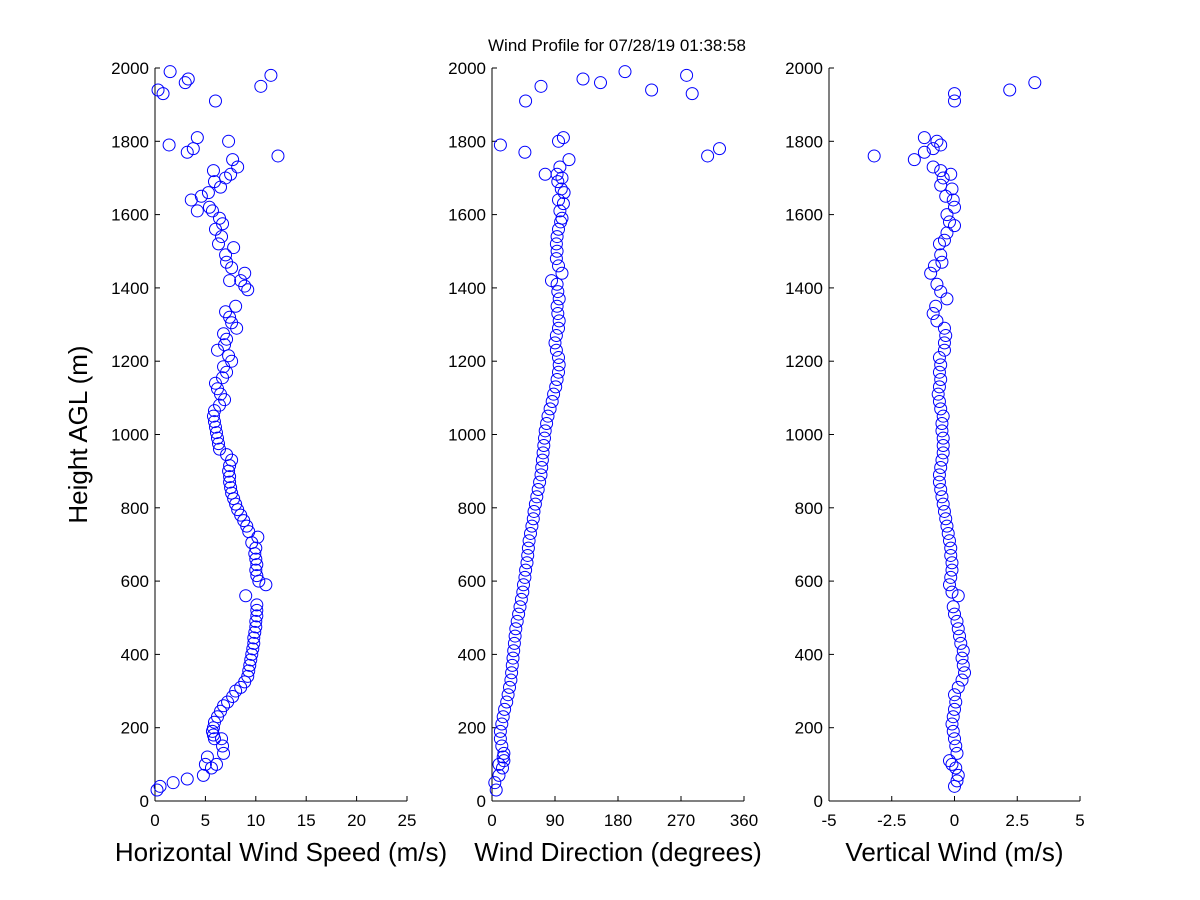 Image resolution: width=1200 pixels, height=900 pixels. Describe the element at coordinates (135, 581) in the screenshot. I see `speed-y-tick-label: 600` at that location.